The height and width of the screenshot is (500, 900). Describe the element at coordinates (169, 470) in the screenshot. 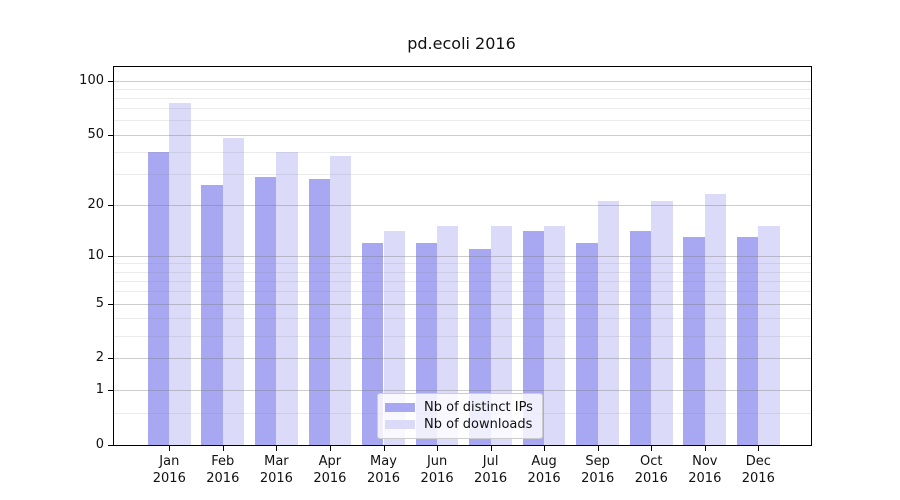

I see `x-tick-label-jan: Jan 2016` at that location.